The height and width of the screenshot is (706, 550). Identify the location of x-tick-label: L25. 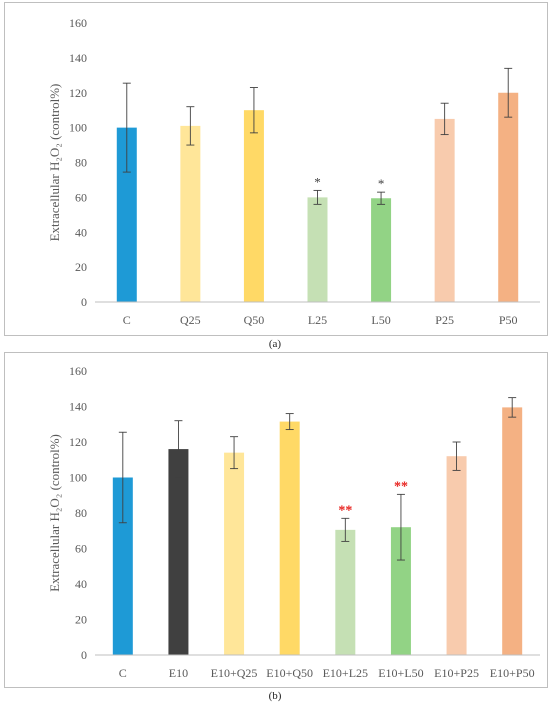
(317, 320).